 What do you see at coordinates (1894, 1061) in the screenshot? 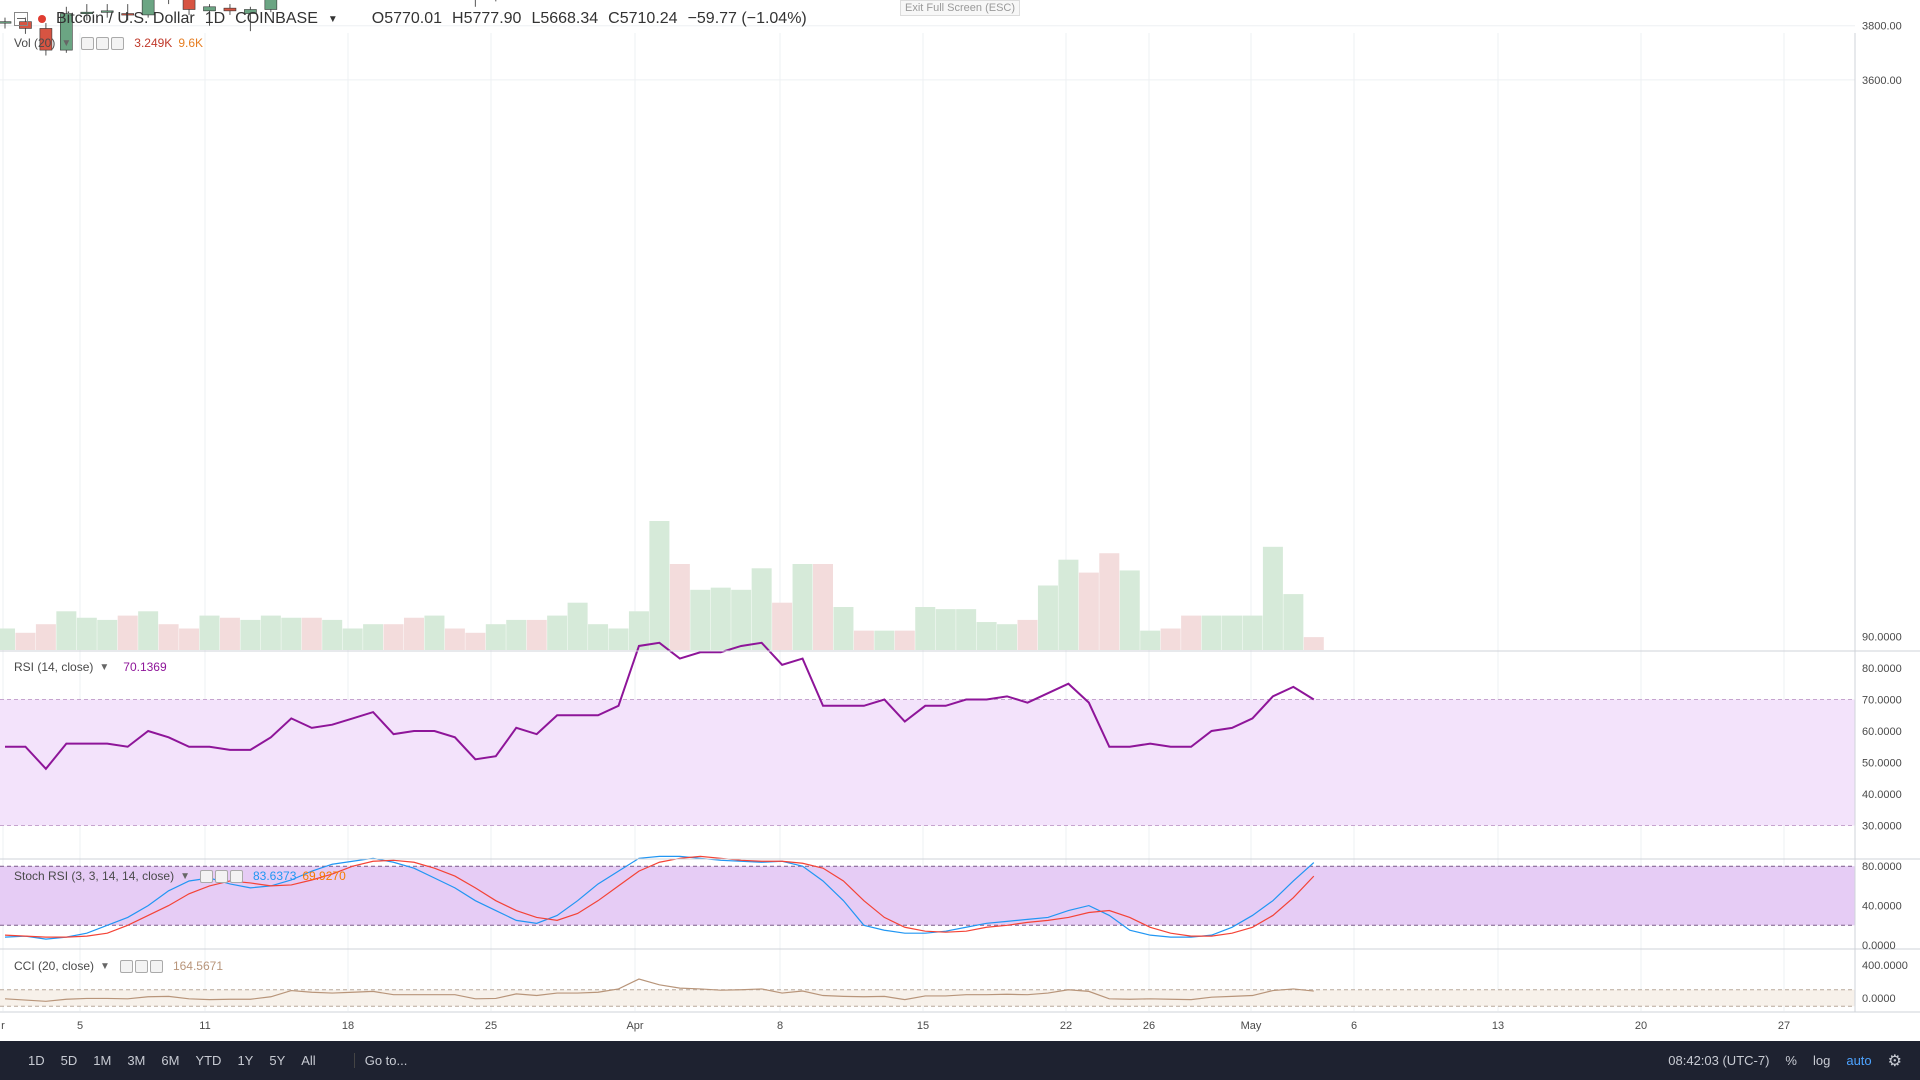
I see `gear-icon: ⚙` at bounding box center [1894, 1061].